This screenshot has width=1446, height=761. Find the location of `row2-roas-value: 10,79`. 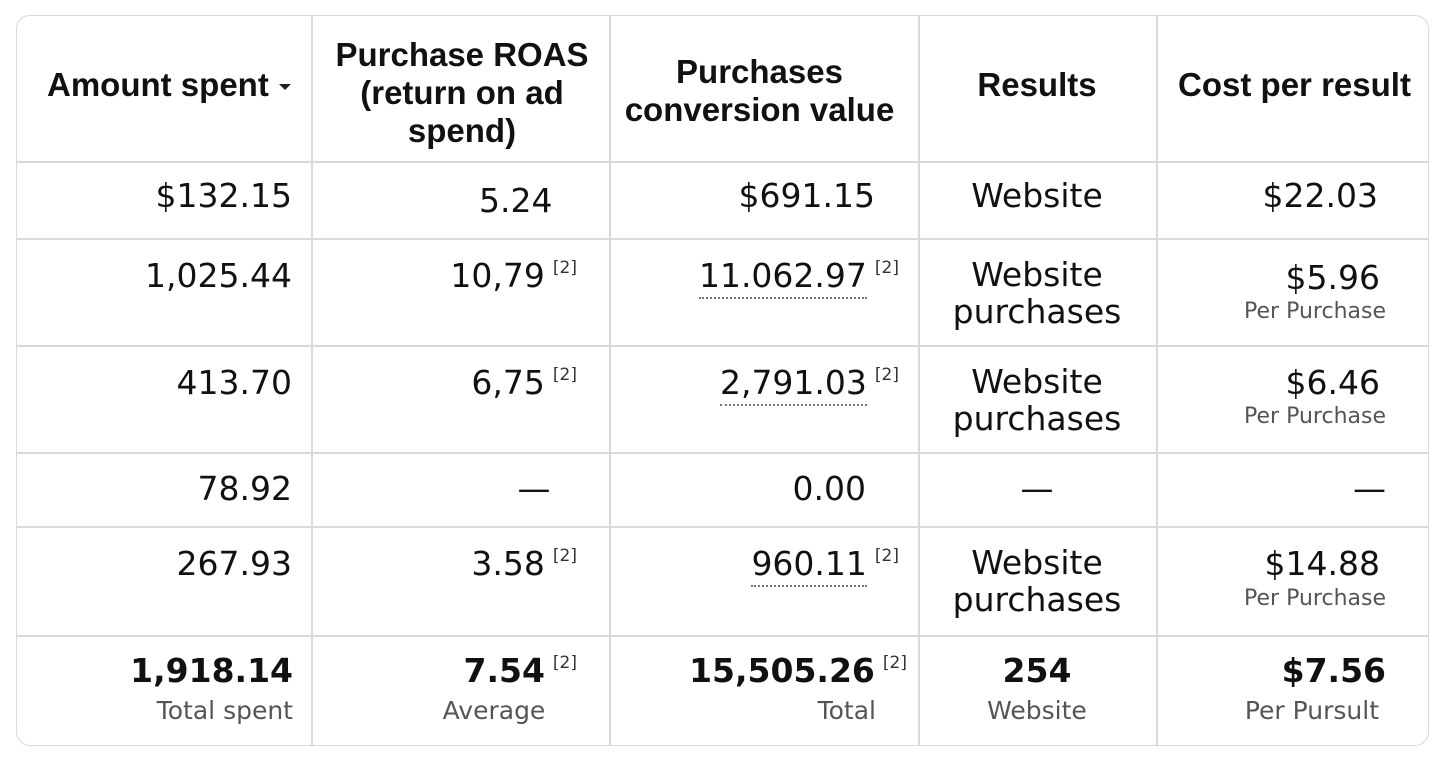

row2-roas-value: 10,79 is located at coordinates (497, 275).